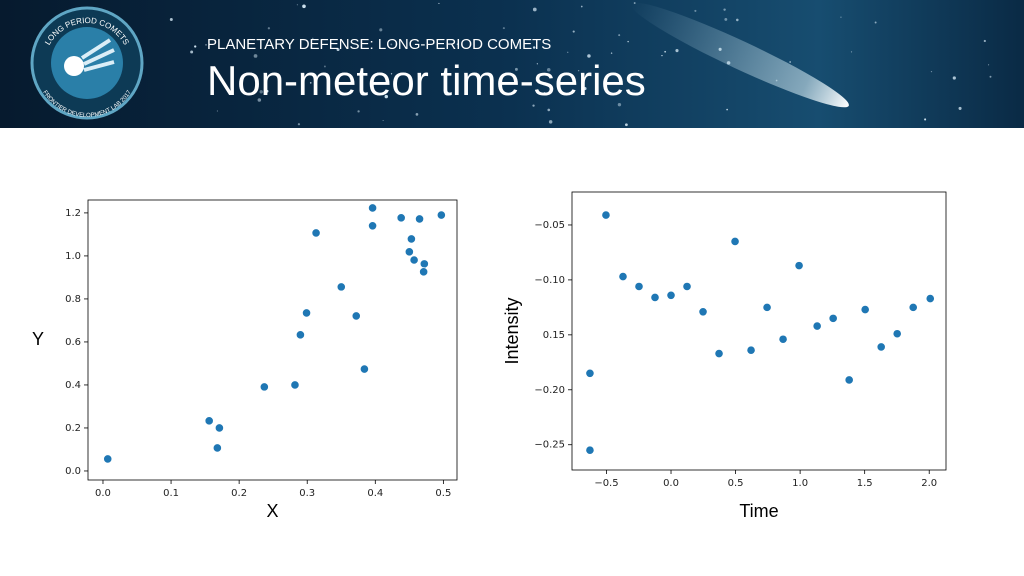 The width and height of the screenshot is (1024, 576). Describe the element at coordinates (549, 280) in the screenshot. I see `y-tick-label: −0.10` at that location.